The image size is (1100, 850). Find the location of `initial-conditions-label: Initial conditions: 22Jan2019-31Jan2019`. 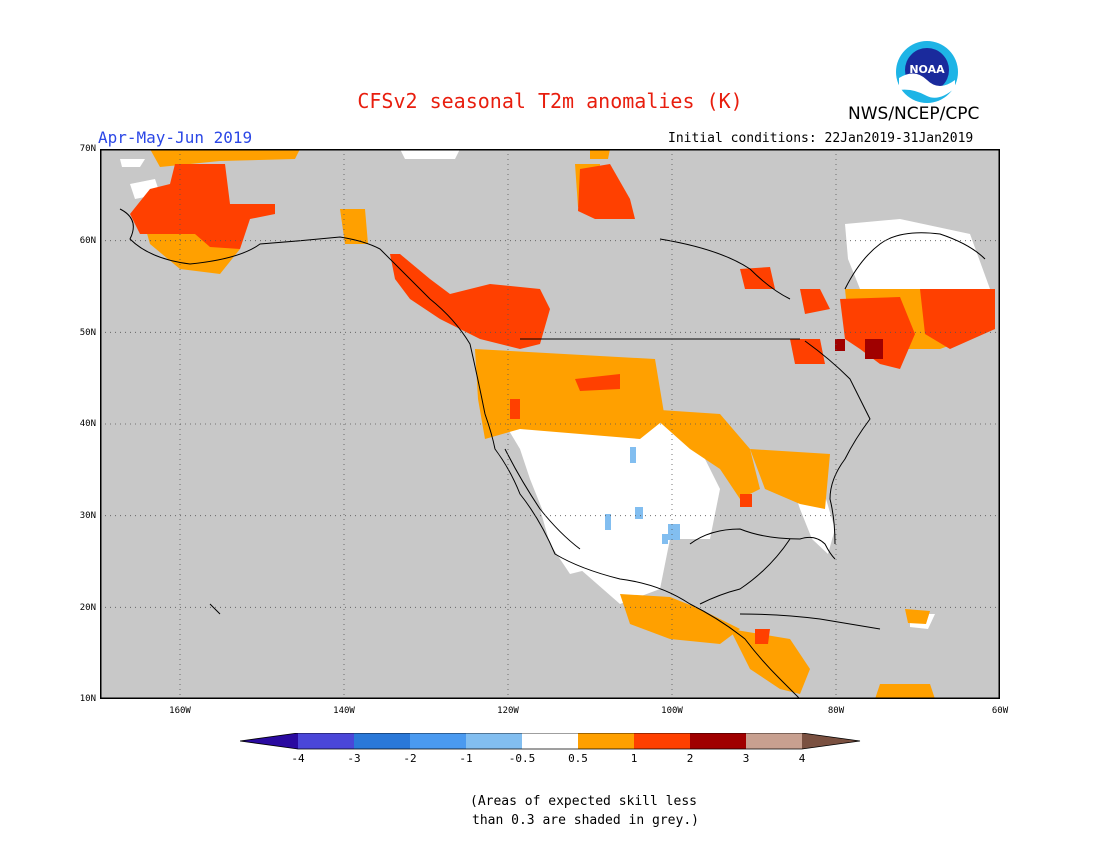

initial-conditions-label: Initial conditions: 22Jan2019-31Jan2019 is located at coordinates (821, 138).